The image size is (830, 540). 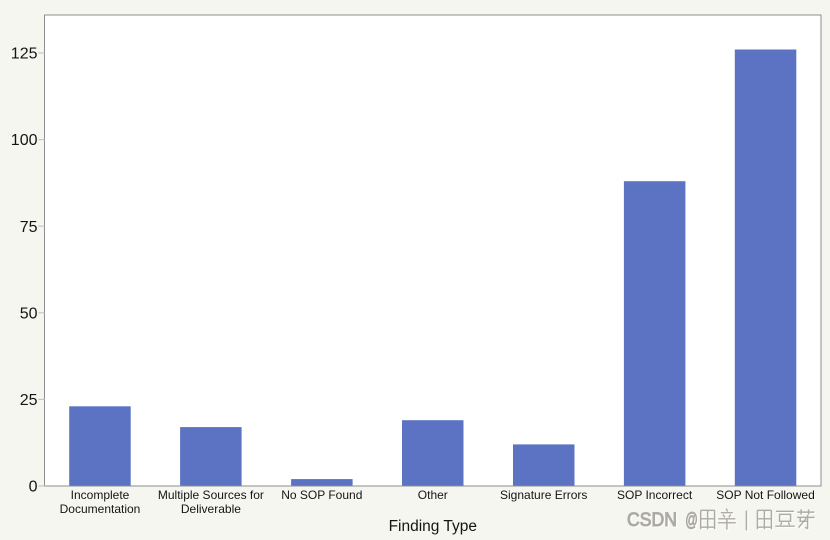 I want to click on svg-text: 50, so click(x=29, y=313).